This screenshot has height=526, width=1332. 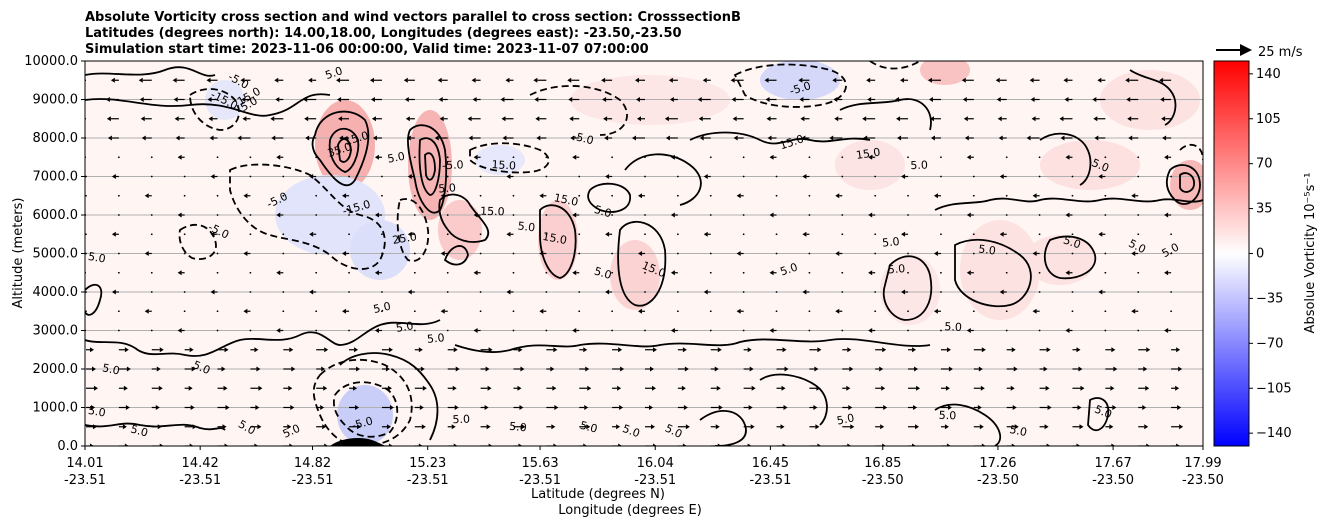 What do you see at coordinates (1274, 433) in the screenshot?
I see `colorbar-tick-label: −140` at bounding box center [1274, 433].